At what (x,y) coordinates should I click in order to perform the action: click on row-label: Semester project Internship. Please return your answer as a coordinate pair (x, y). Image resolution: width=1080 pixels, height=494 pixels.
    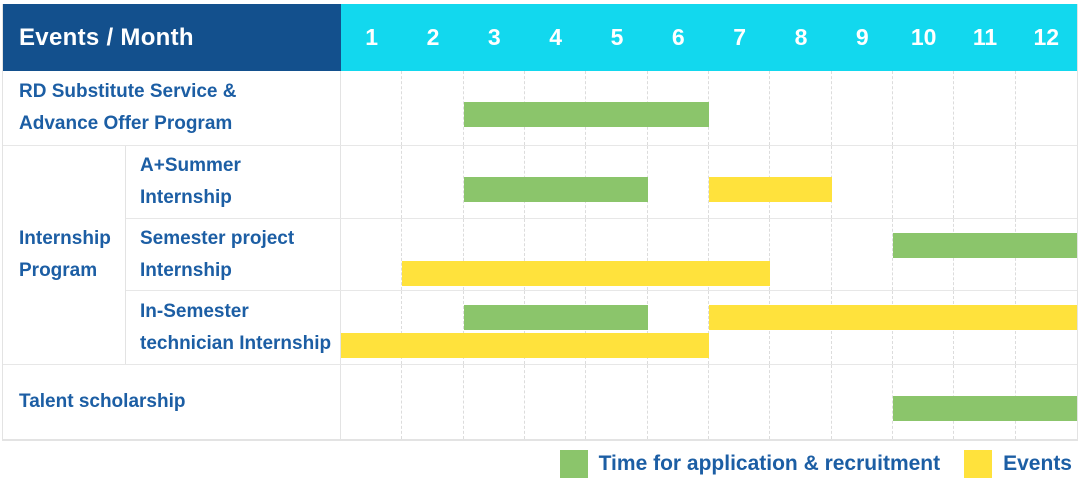
    Looking at the image, I should click on (233, 254).